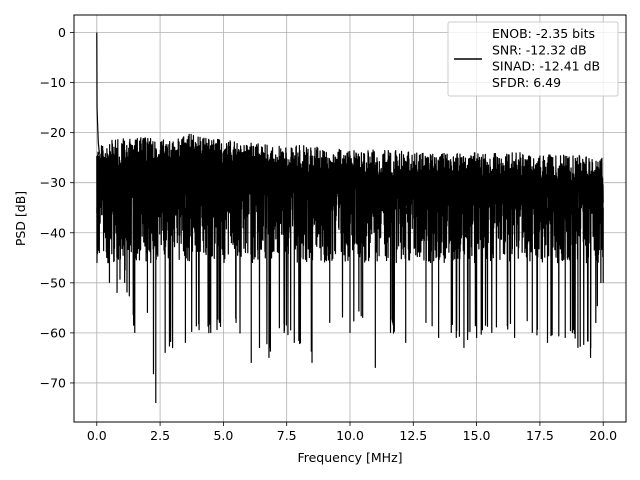 This screenshot has height=480, width=640. What do you see at coordinates (53, 382) in the screenshot?
I see `y-tick-label: −70` at bounding box center [53, 382].